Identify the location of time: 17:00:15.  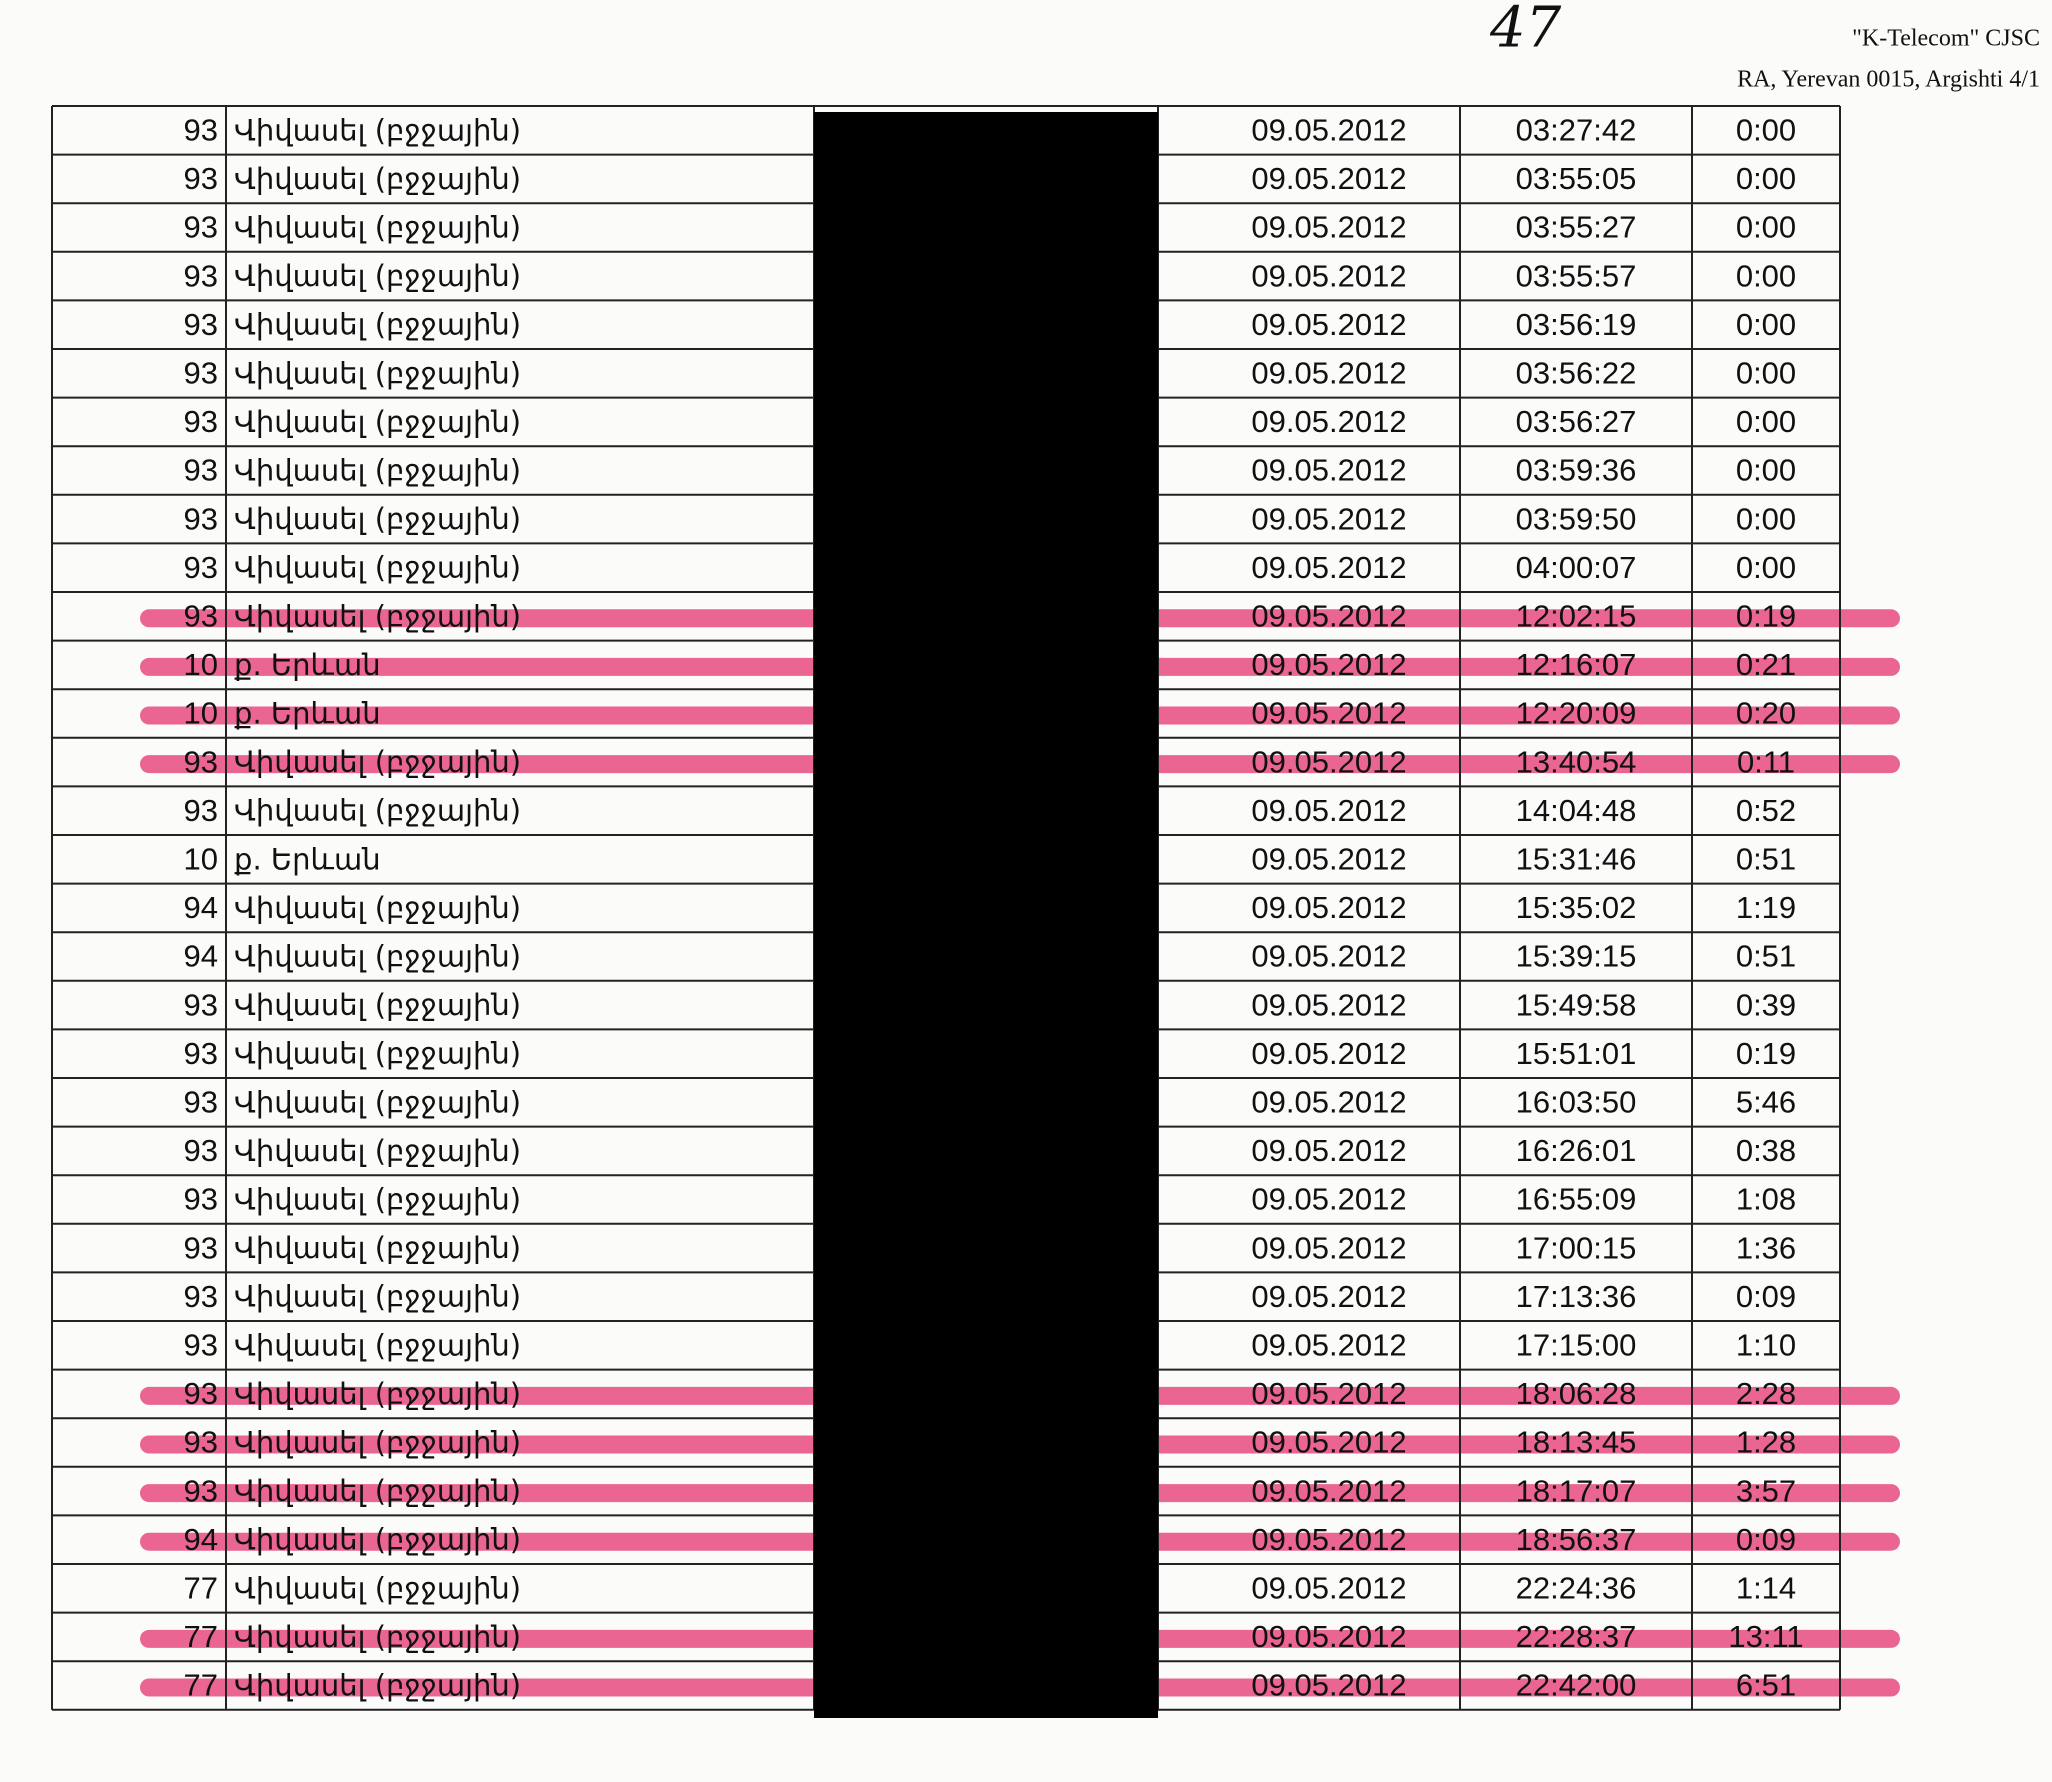
(1576, 1247).